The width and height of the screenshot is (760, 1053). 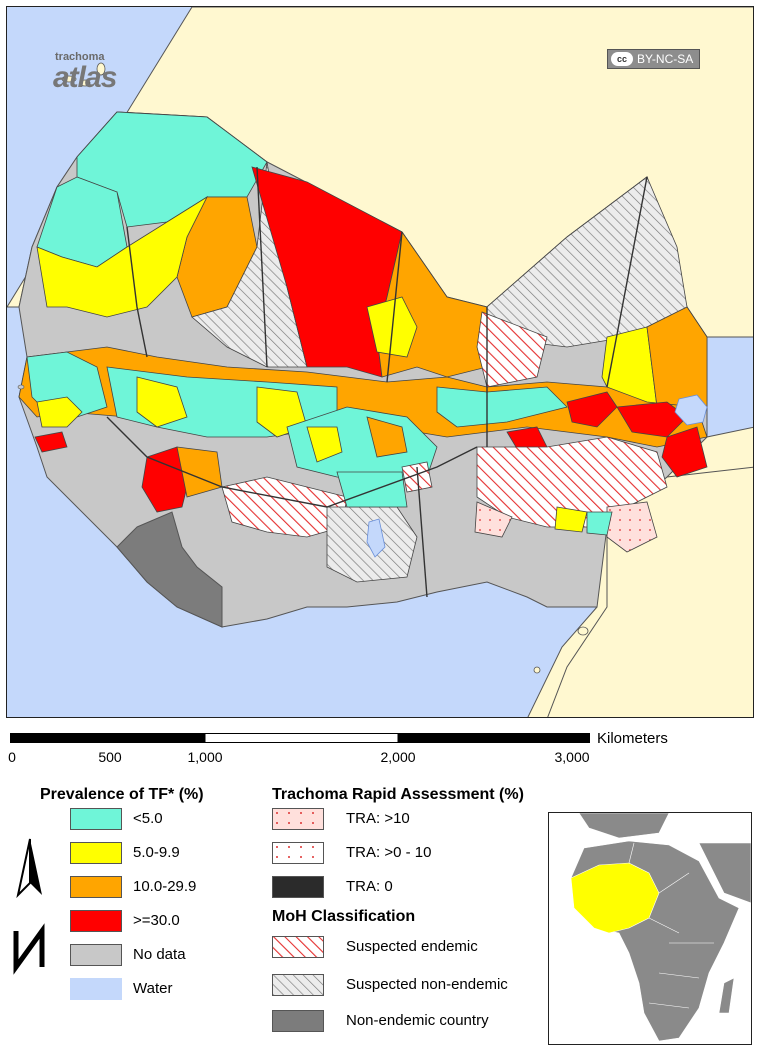 What do you see at coordinates (96, 989) in the screenshot?
I see `swatch-water` at bounding box center [96, 989].